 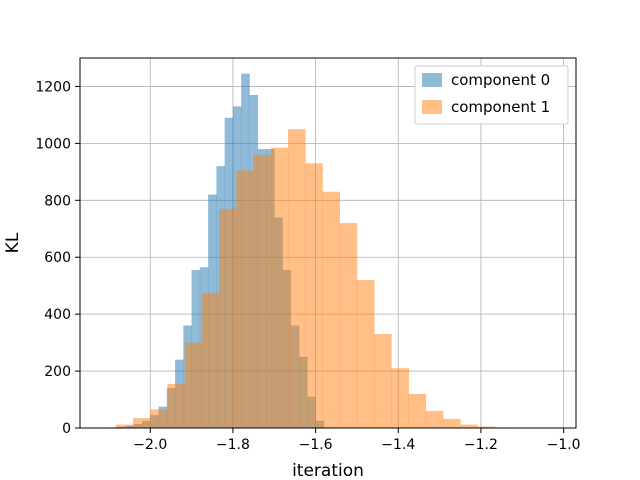 What do you see at coordinates (57, 201) in the screenshot?
I see `y-tick-label: 800` at bounding box center [57, 201].